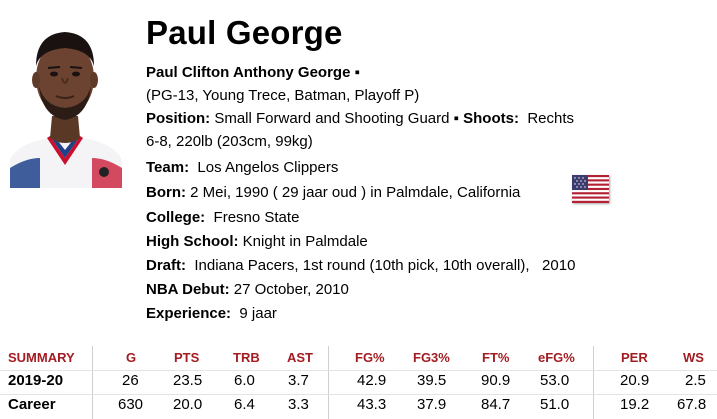 The image size is (717, 419). What do you see at coordinates (695, 380) in the screenshot?
I see `cell-ws: 2.5` at bounding box center [695, 380].